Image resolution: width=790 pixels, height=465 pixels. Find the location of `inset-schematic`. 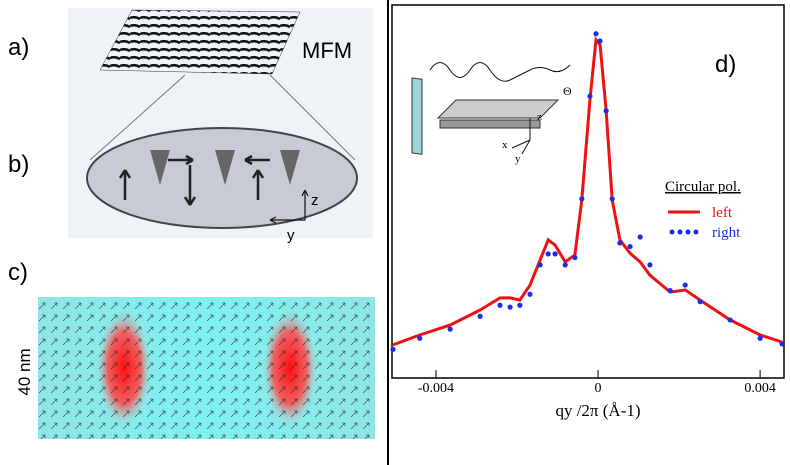

inset-schematic is located at coordinates (491, 108).